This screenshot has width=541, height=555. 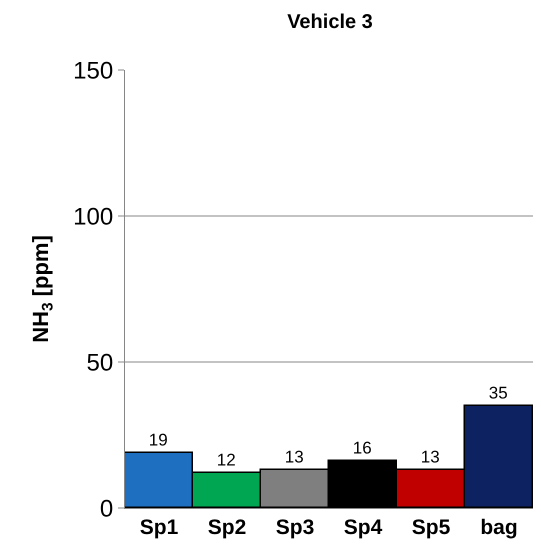 I want to click on y-tick-label: 100, so click(x=93, y=216).